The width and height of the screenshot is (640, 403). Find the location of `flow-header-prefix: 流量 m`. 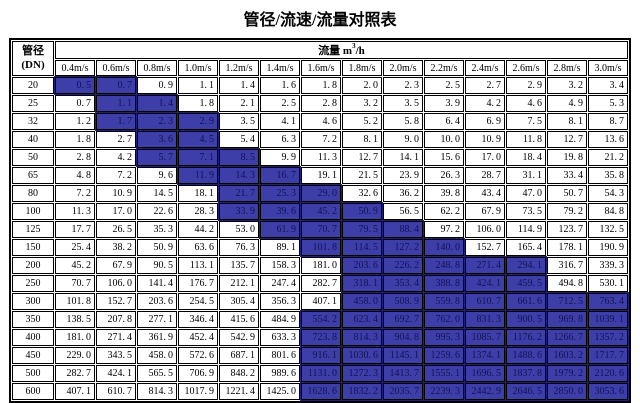

flow-header-prefix: 流量 m is located at coordinates (335, 51).